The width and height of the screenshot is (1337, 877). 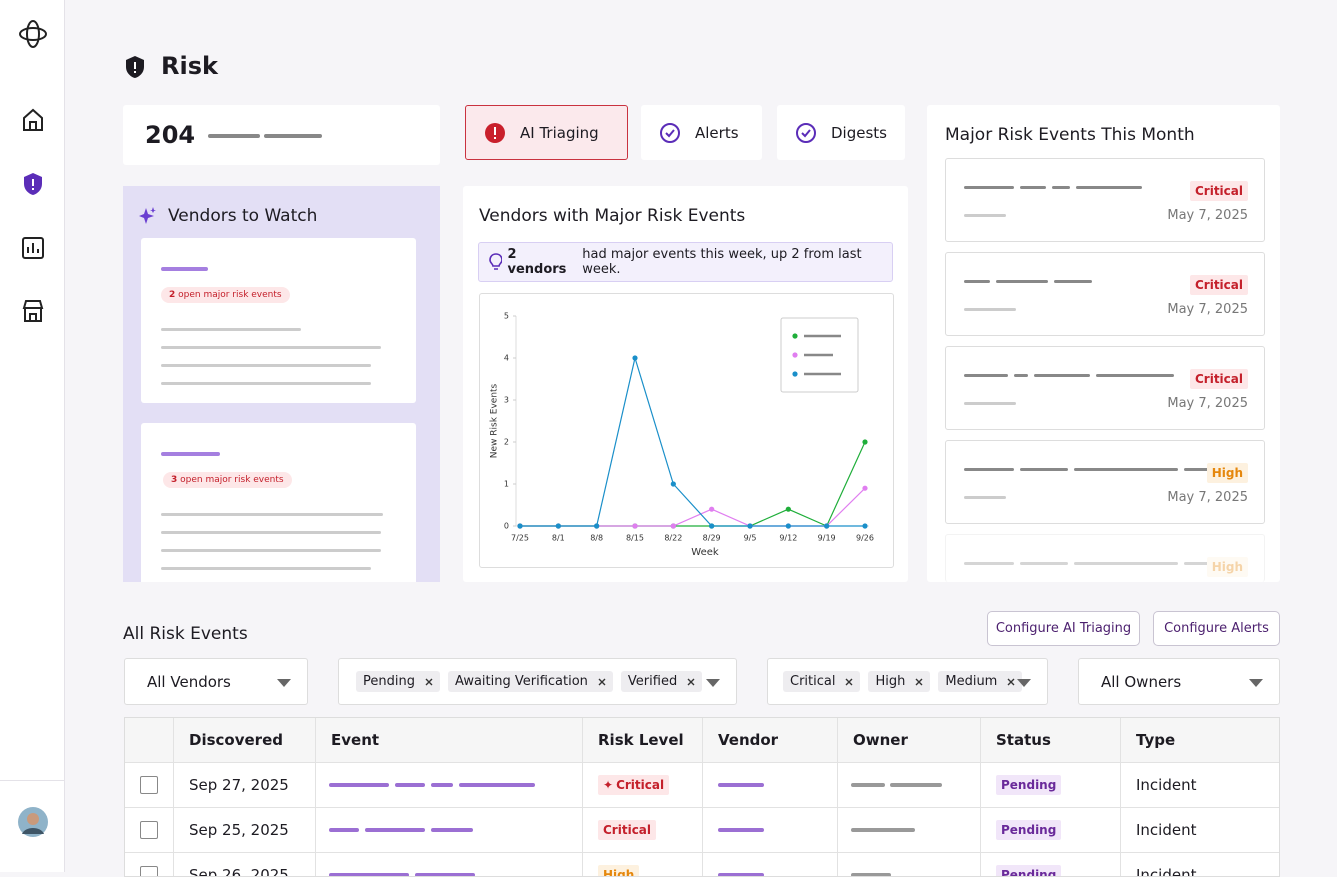 What do you see at coordinates (355, 740) in the screenshot?
I see `column-label: Event` at bounding box center [355, 740].